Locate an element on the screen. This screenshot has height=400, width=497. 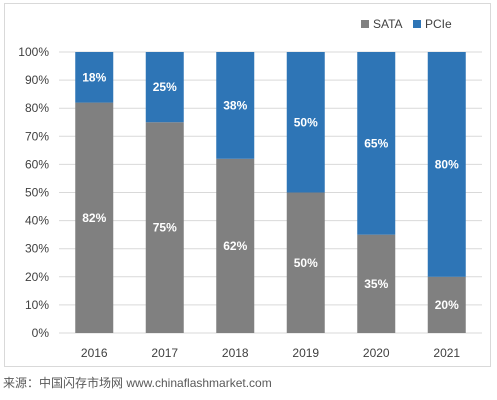
data-label-sata-2017: 75% is located at coordinates (165, 228).